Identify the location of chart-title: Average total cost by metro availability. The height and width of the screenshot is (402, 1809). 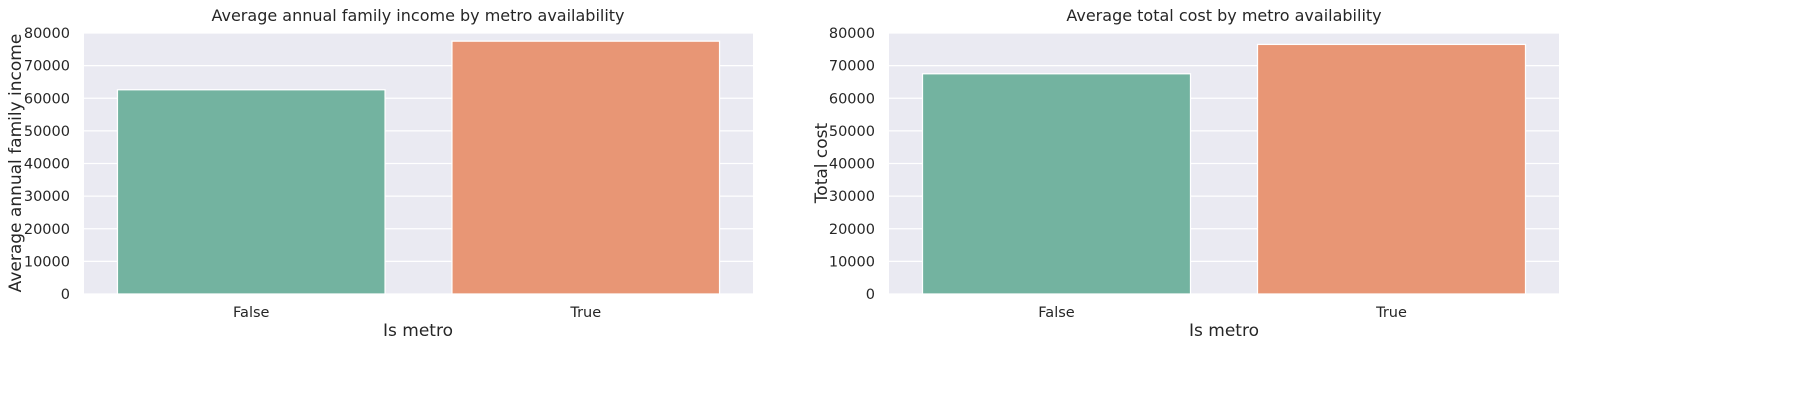
(1223, 15).